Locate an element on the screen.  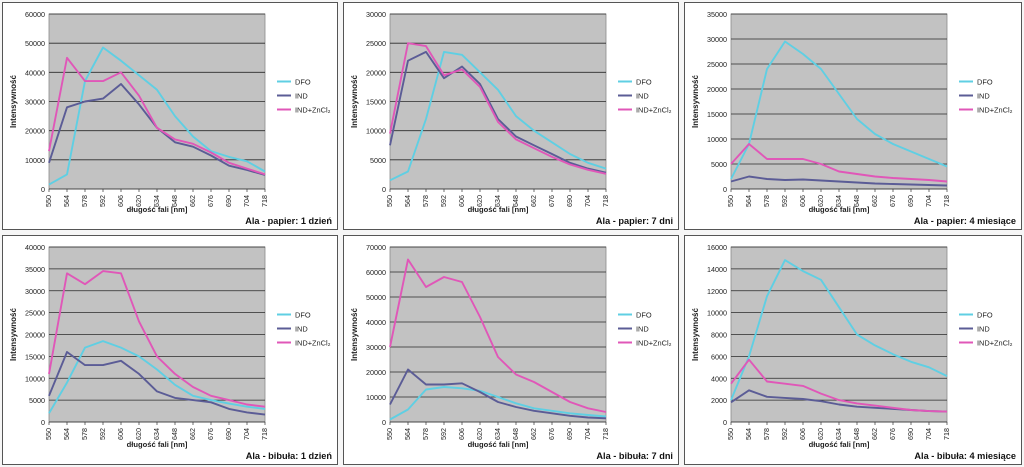
panel-caption: Ala - papier: 7 dni is located at coordinates (634, 221).